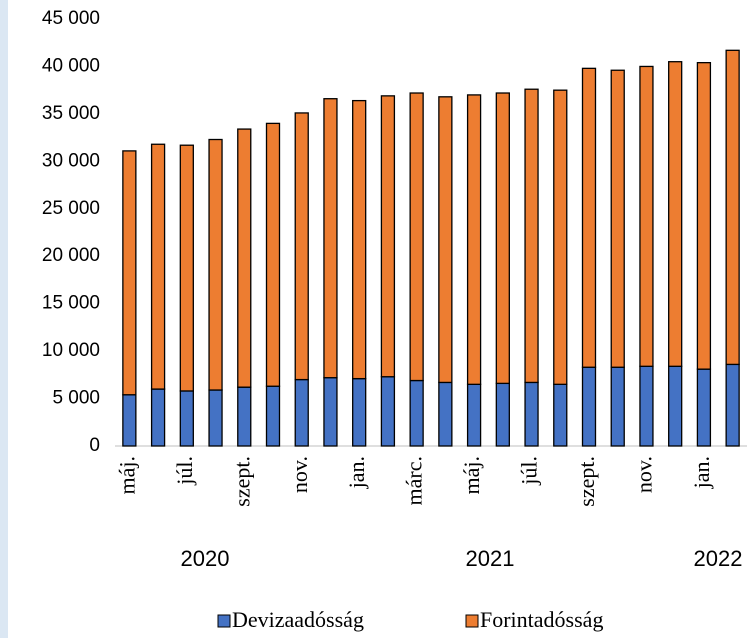 The width and height of the screenshot is (750, 638). I want to click on year-label: 2021, so click(490, 558).